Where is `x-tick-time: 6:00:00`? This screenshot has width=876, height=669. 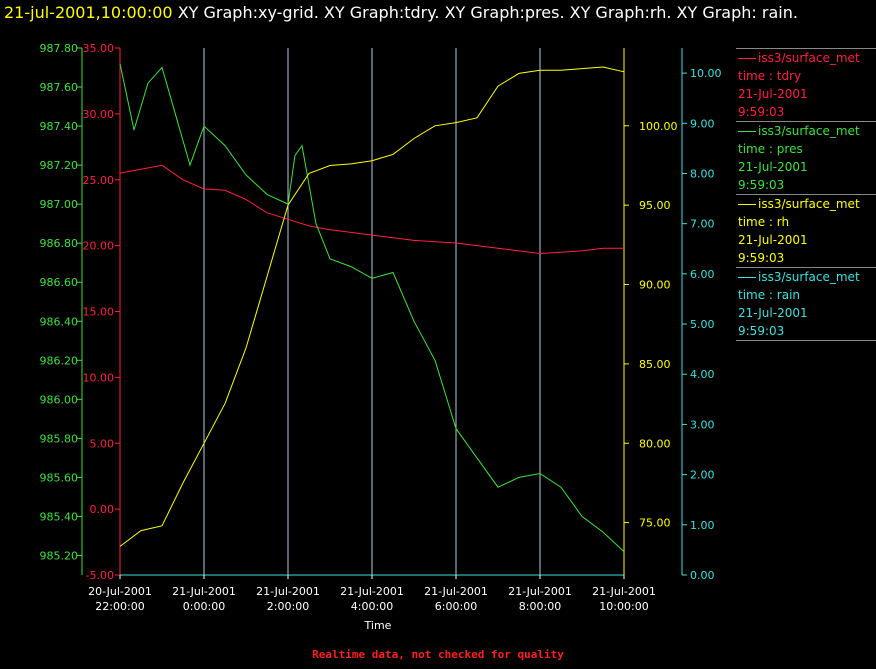 x-tick-time: 6:00:00 is located at coordinates (456, 606).